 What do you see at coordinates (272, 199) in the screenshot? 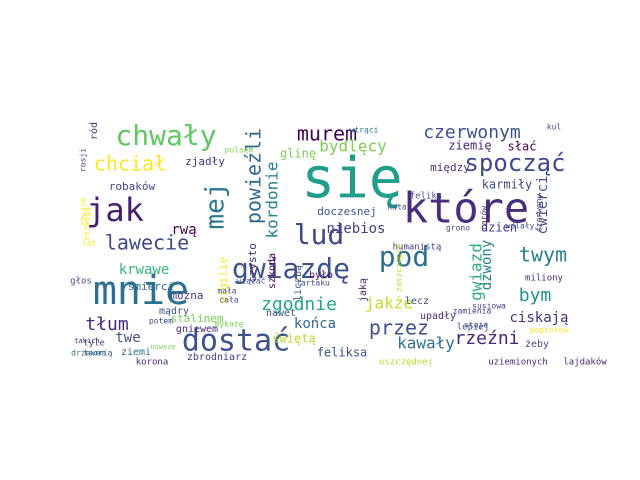
I see `cloud-word: kordonie` at bounding box center [272, 199].